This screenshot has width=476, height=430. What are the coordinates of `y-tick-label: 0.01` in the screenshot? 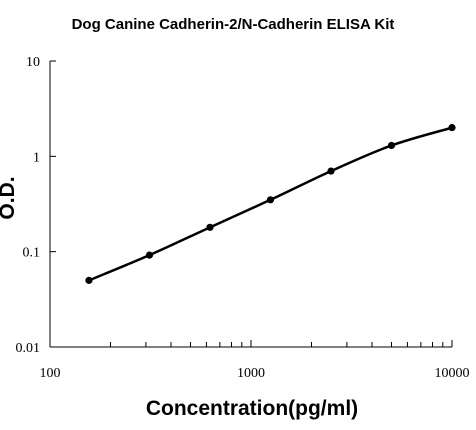 It's located at (28, 348).